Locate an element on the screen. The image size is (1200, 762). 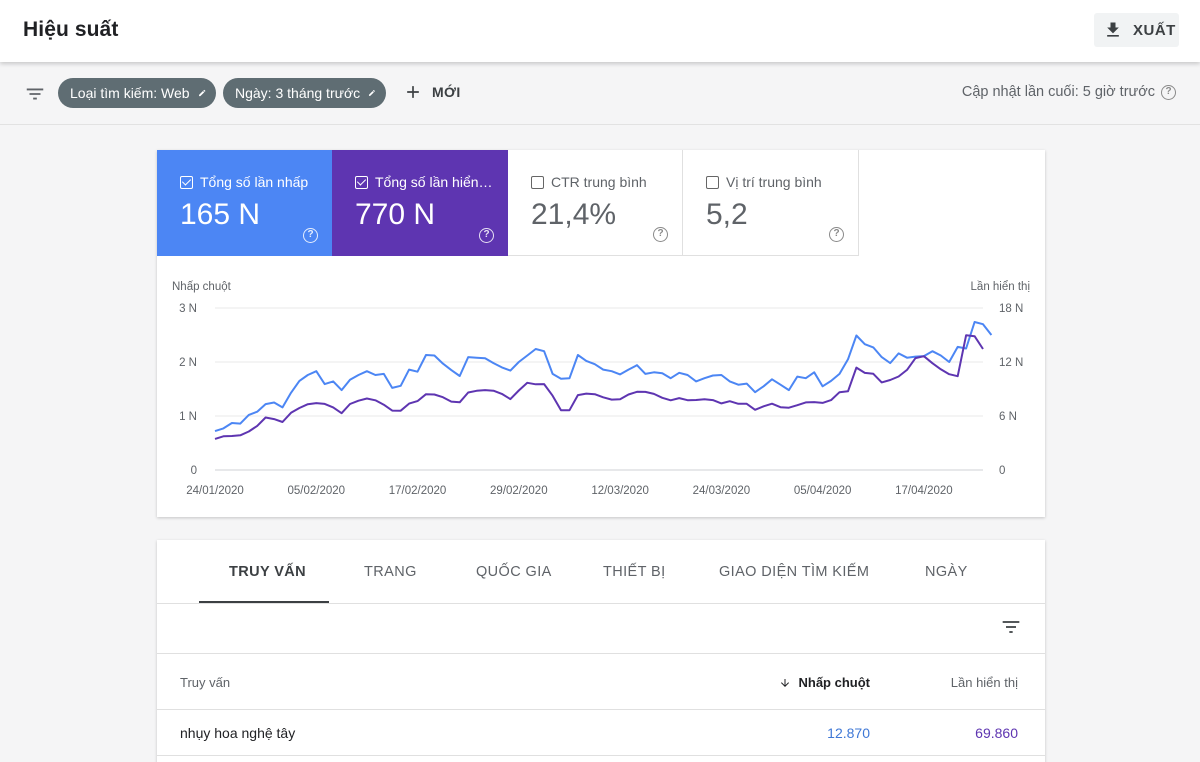
new-filter-button: MỚI is located at coordinates (432, 92).